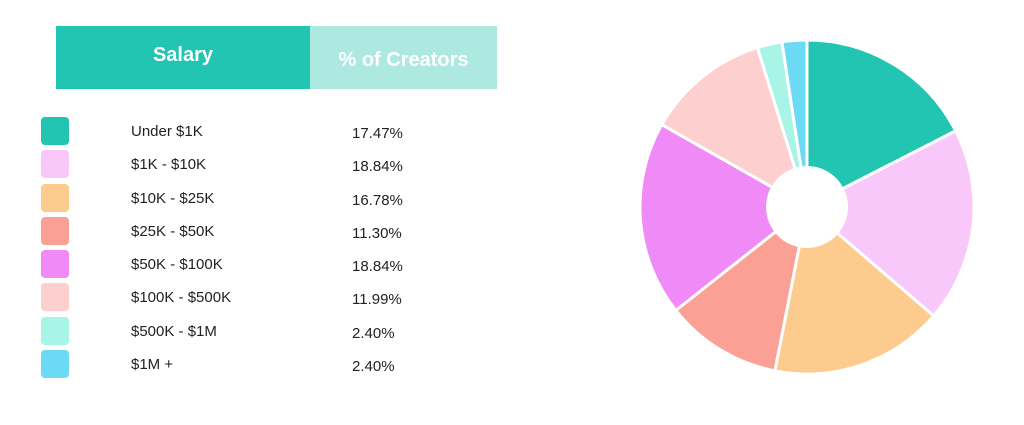  Describe the element at coordinates (173, 198) in the screenshot. I see `legend-label: $10K - $25K` at that location.